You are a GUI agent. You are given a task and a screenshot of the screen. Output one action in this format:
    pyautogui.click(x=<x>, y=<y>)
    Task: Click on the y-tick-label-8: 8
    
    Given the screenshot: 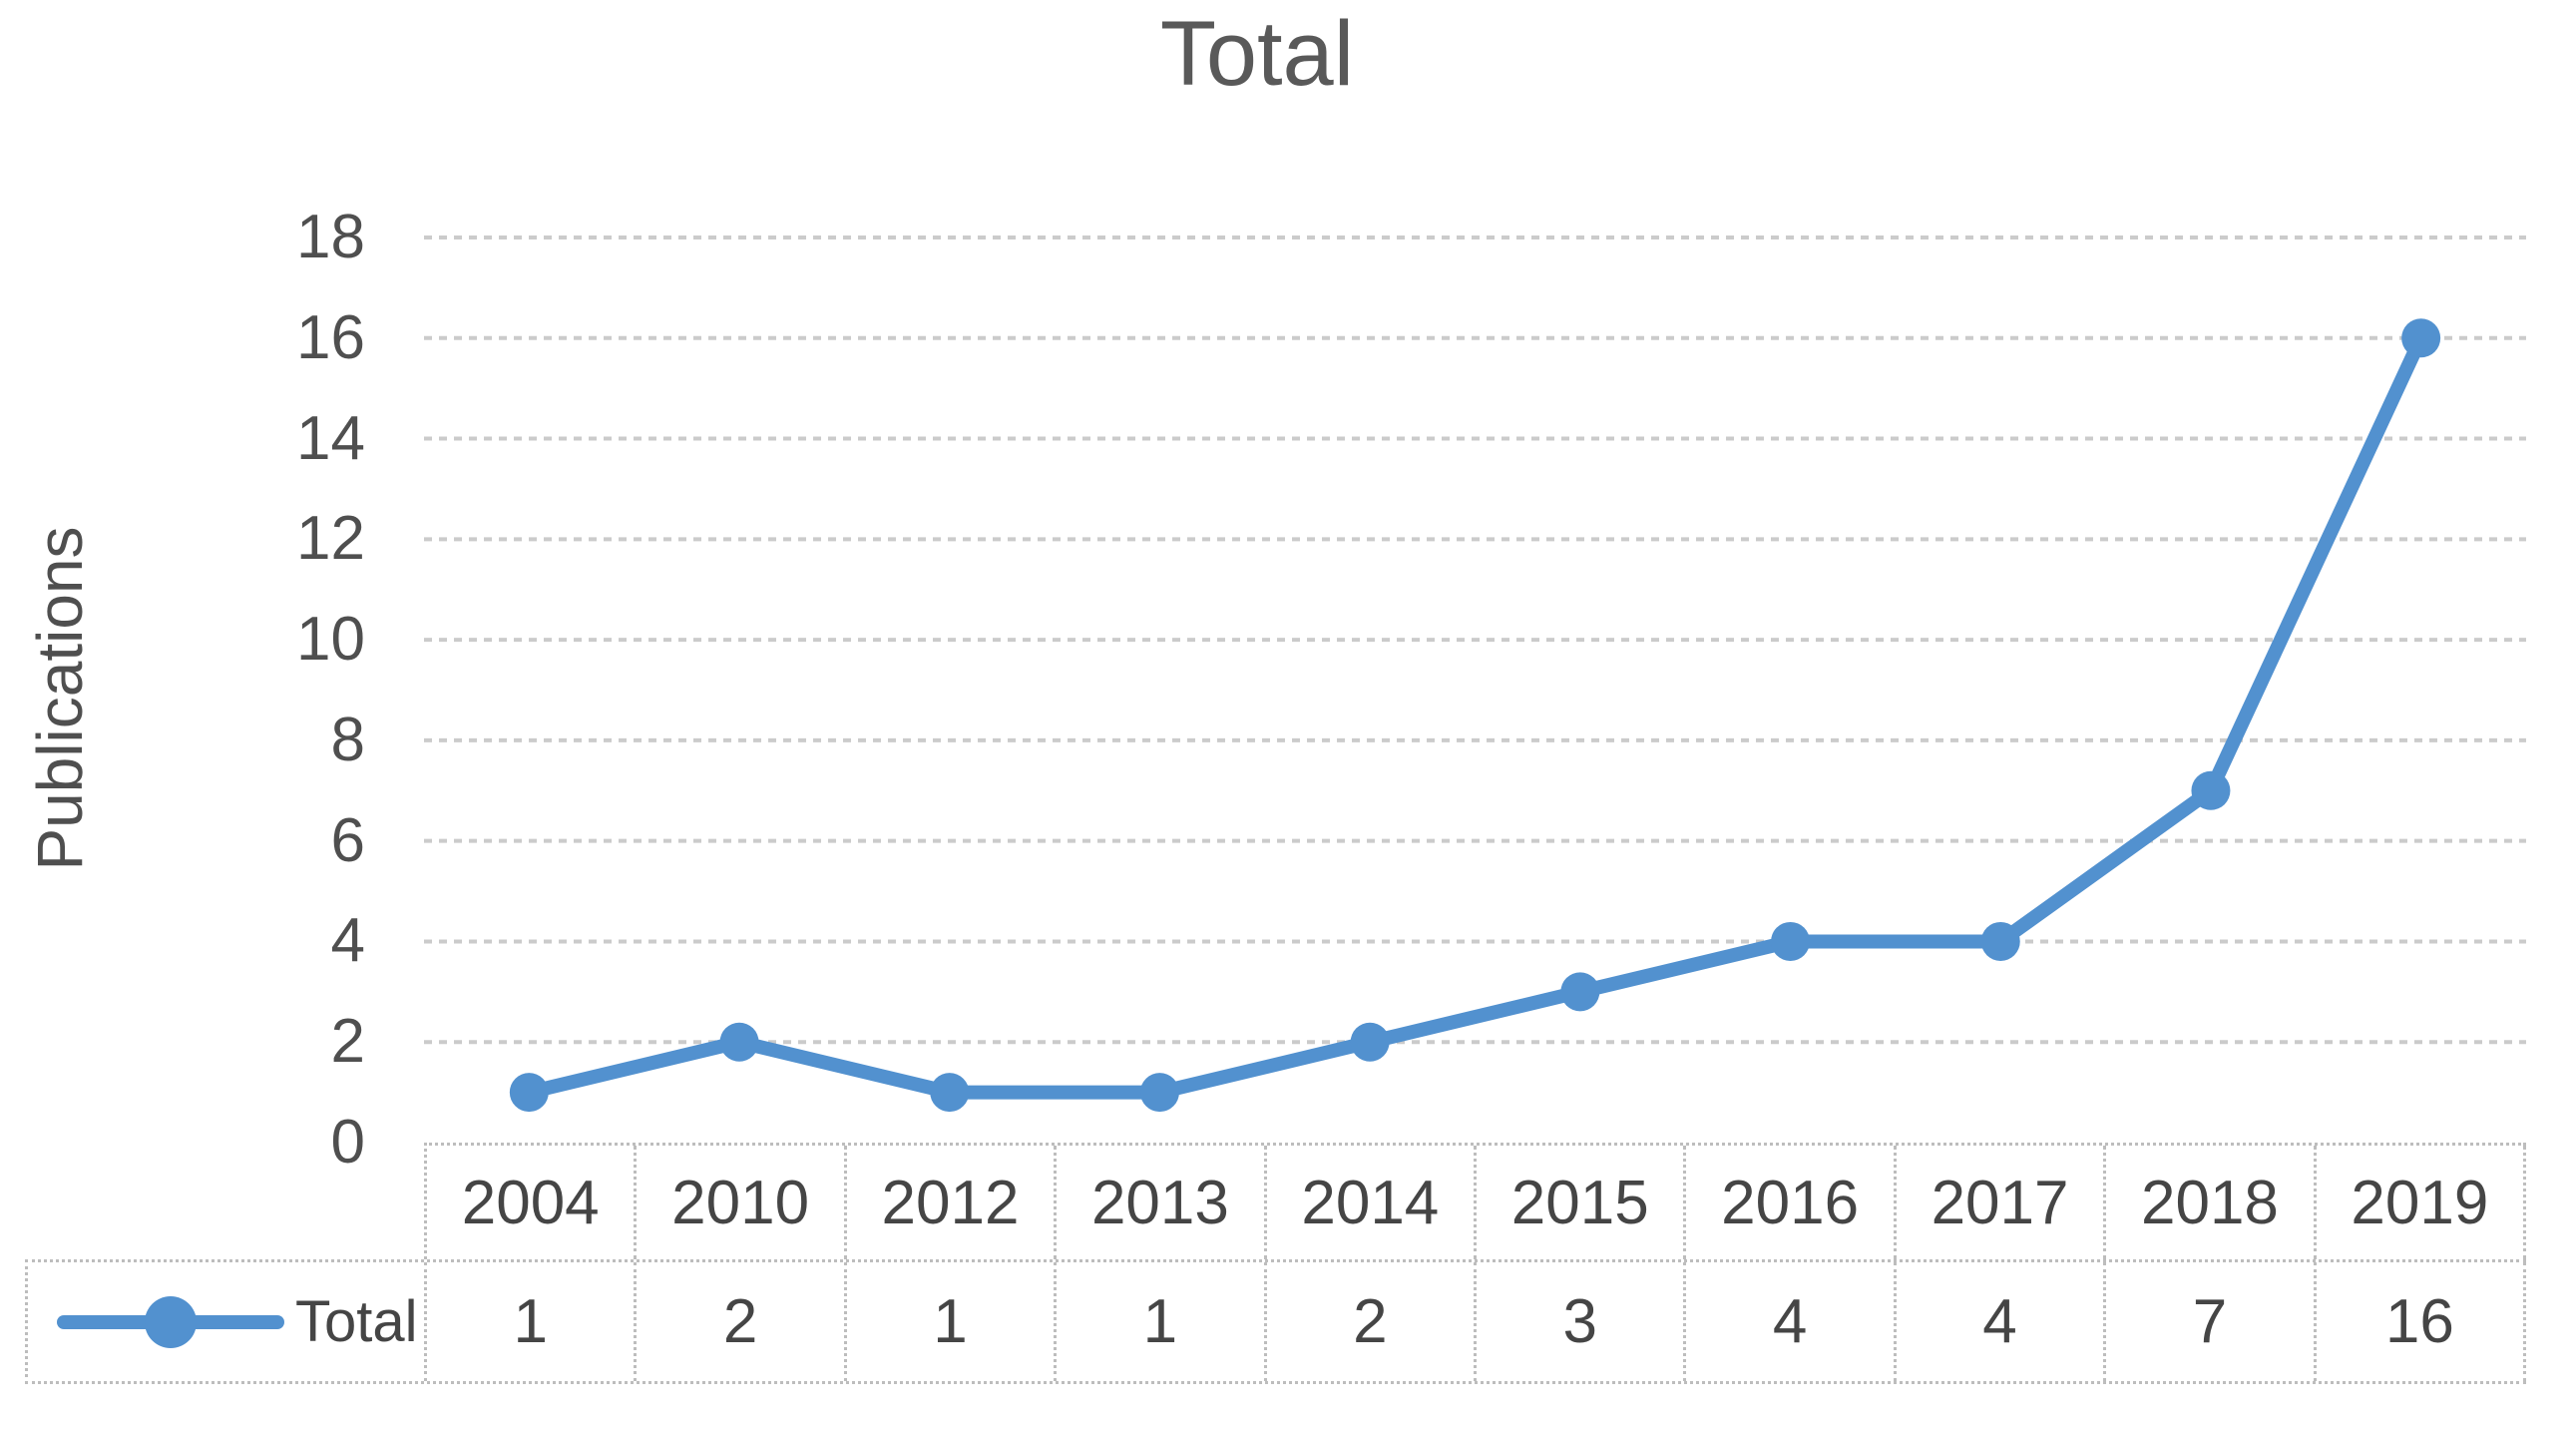 What is the action you would take?
    pyautogui.click(x=347, y=740)
    